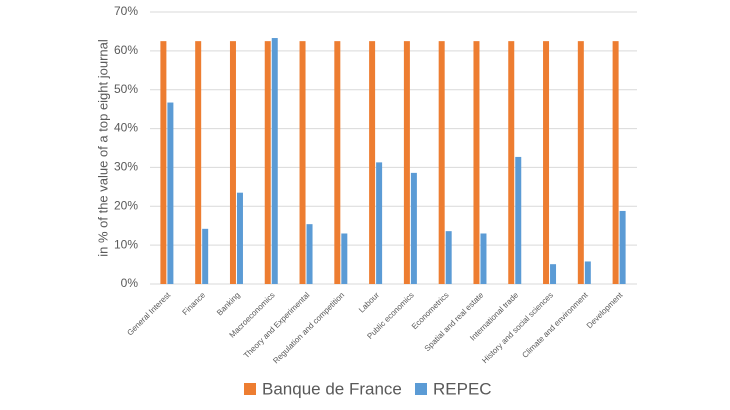  I want to click on x-tick-label: Climate and environment, so click(555, 325).